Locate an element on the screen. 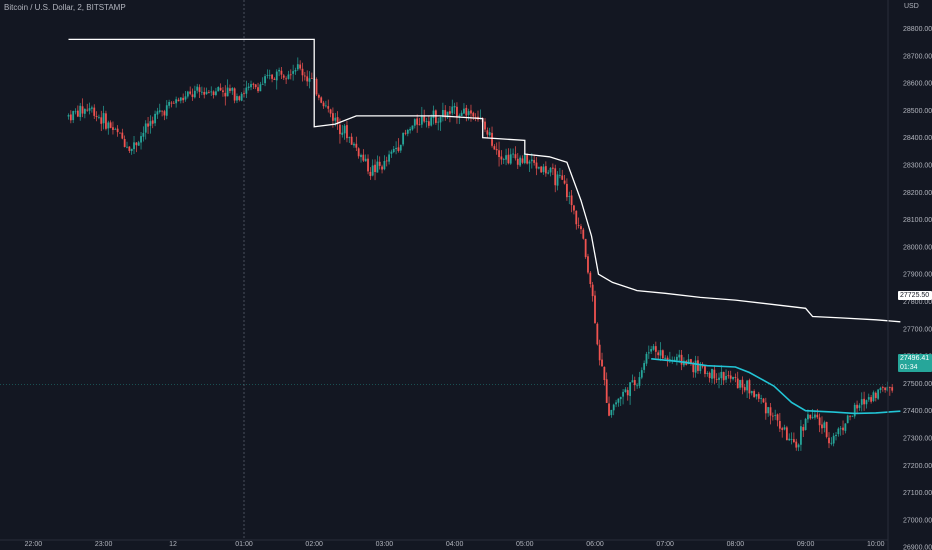 The height and width of the screenshot is (550, 932). last-price-value: 27496.41 is located at coordinates (915, 358).